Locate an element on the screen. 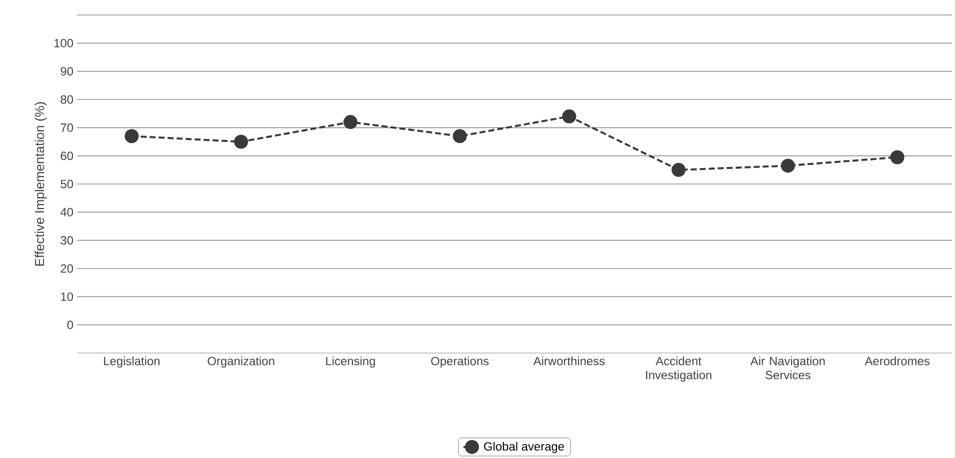 The image size is (955, 458). x-tick-label: Licensing is located at coordinates (350, 362).